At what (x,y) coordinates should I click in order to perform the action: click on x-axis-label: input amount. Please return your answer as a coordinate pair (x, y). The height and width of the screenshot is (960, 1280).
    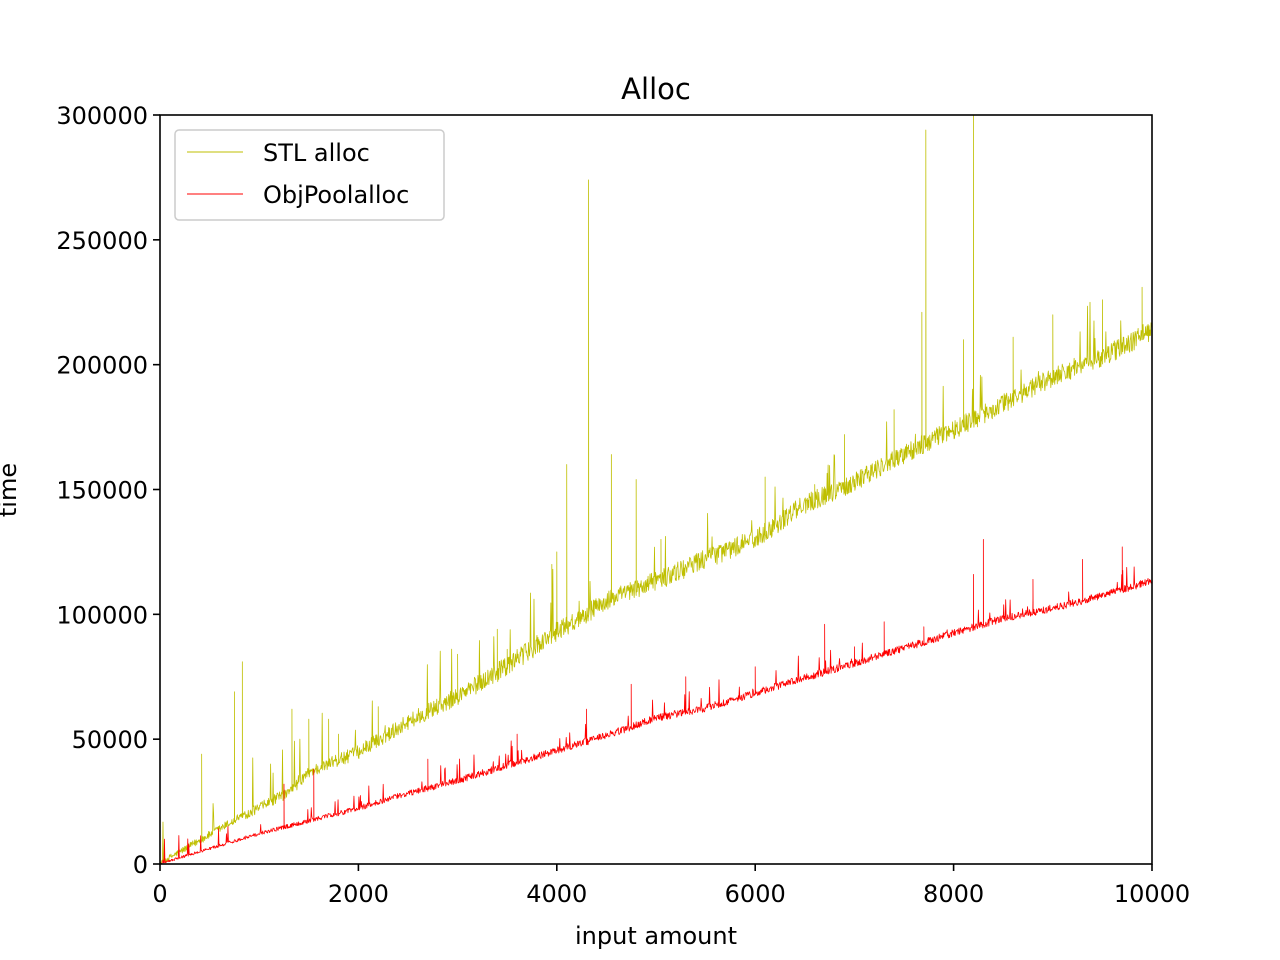
    Looking at the image, I should click on (656, 936).